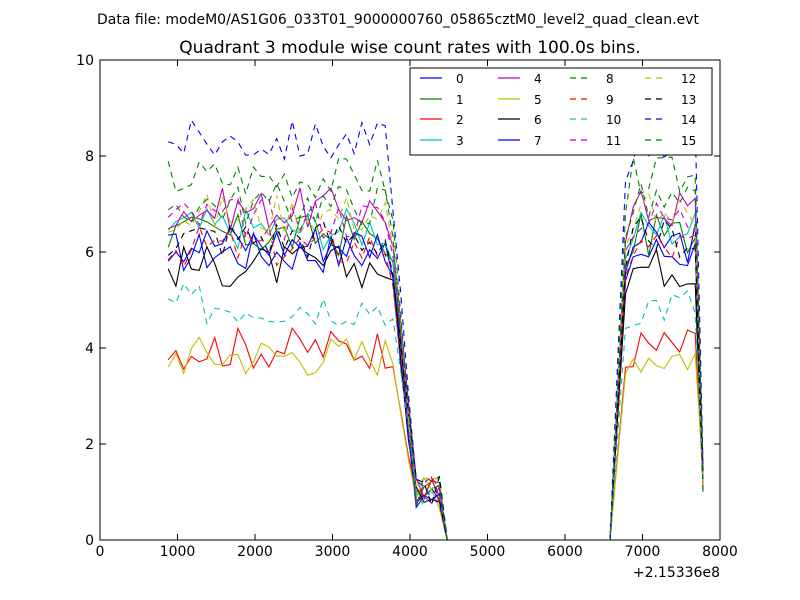  I want to click on legend-label-2: 2, so click(460, 120).